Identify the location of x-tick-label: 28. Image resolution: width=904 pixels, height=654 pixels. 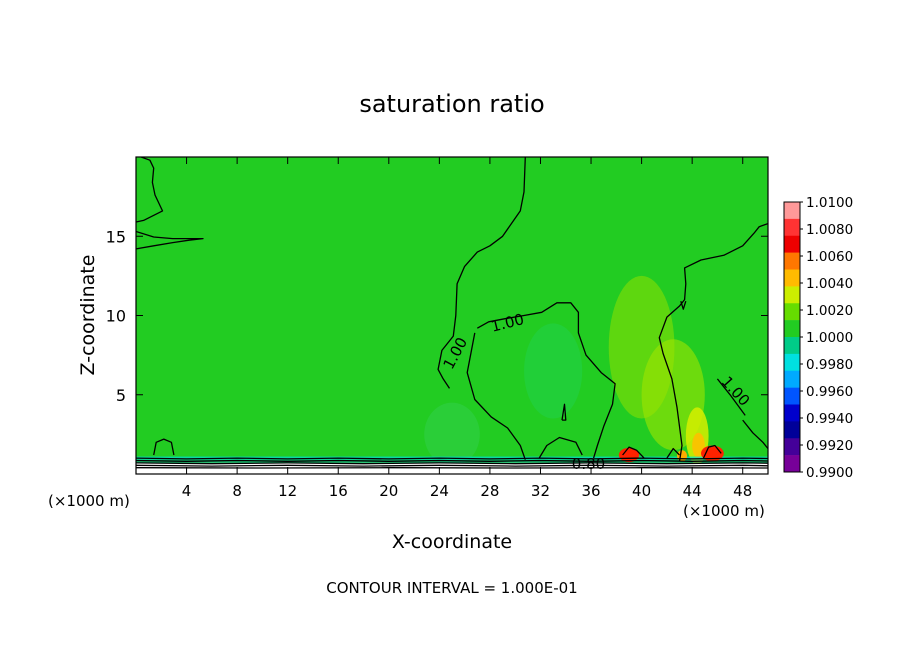
(489, 491).